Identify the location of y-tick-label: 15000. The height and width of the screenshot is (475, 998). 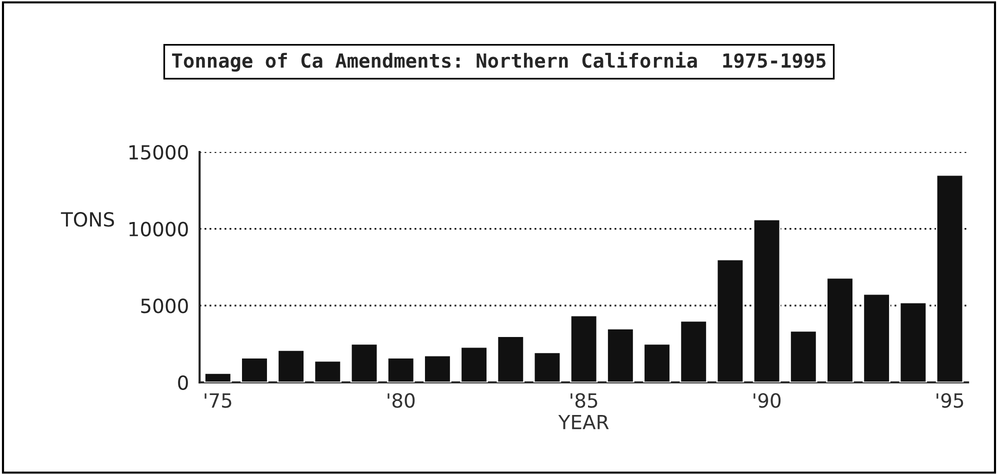
(158, 152).